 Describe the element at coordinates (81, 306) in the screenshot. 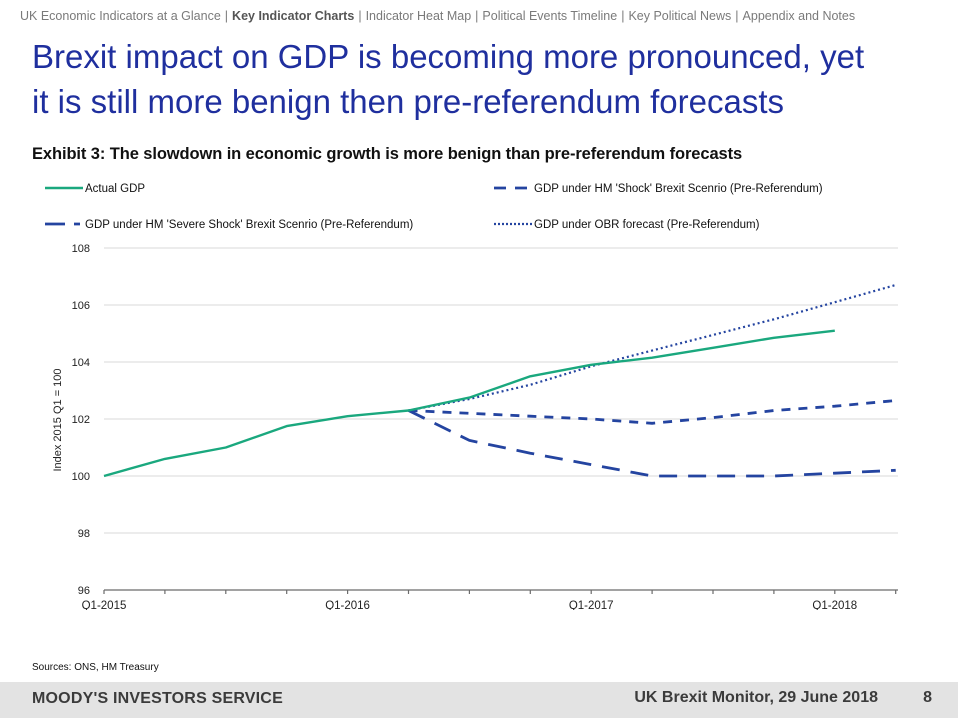

I see `y-tick-label: 106` at that location.